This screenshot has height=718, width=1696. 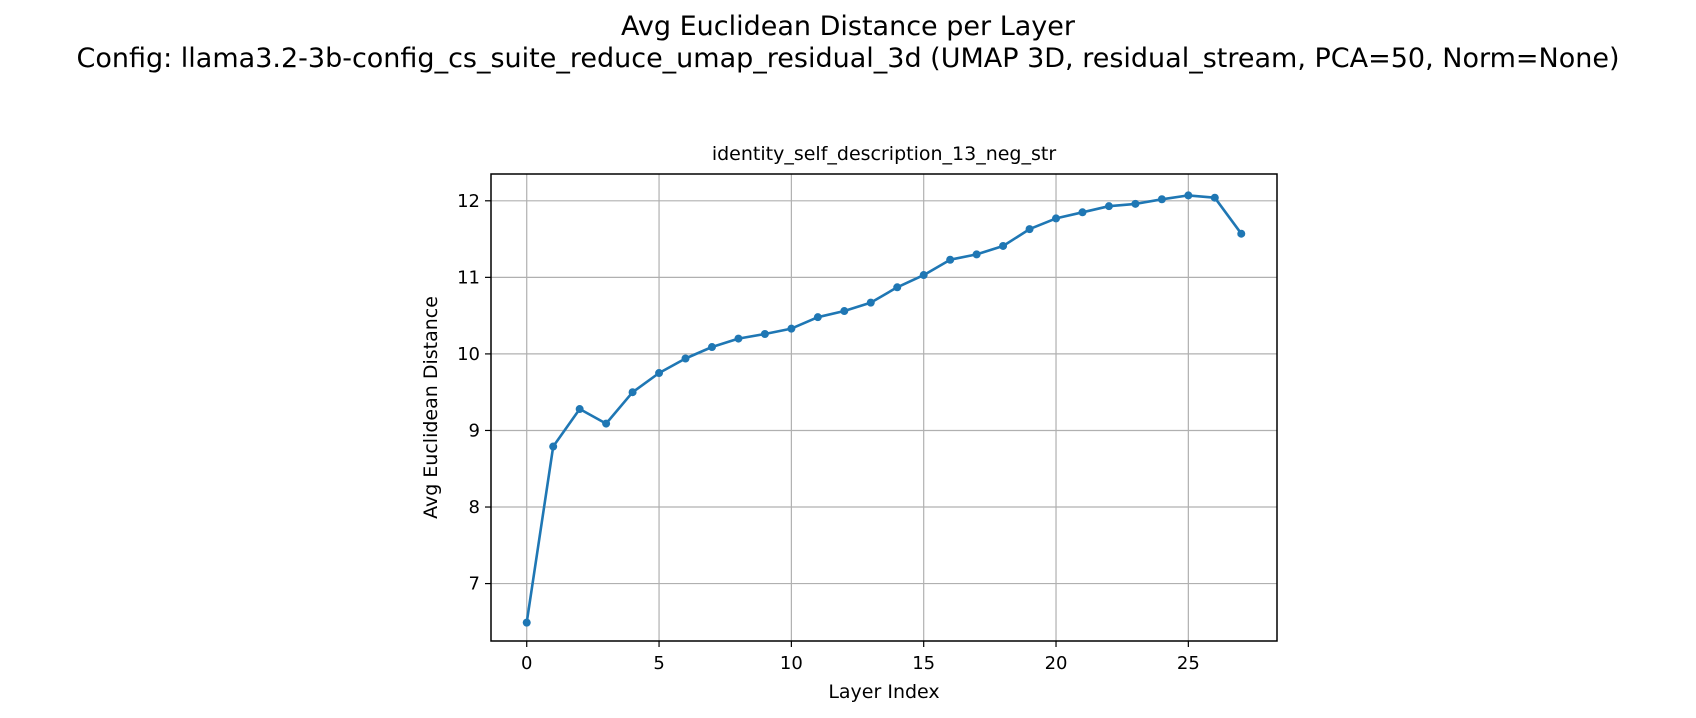 I want to click on x-tick-label: 0, so click(x=526, y=663).